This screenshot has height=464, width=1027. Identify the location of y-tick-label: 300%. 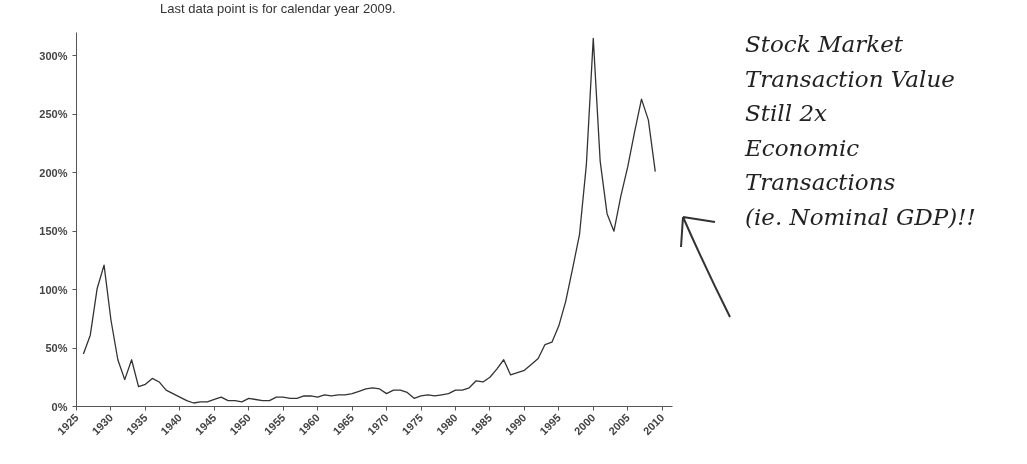
(53, 55).